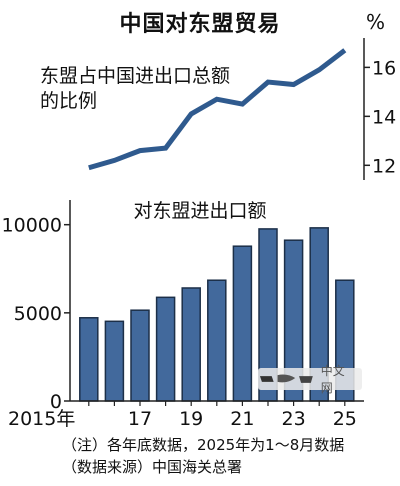 This screenshot has height=486, width=400. I want to click on bar-x-tick-label: 2015年, so click(41, 419).